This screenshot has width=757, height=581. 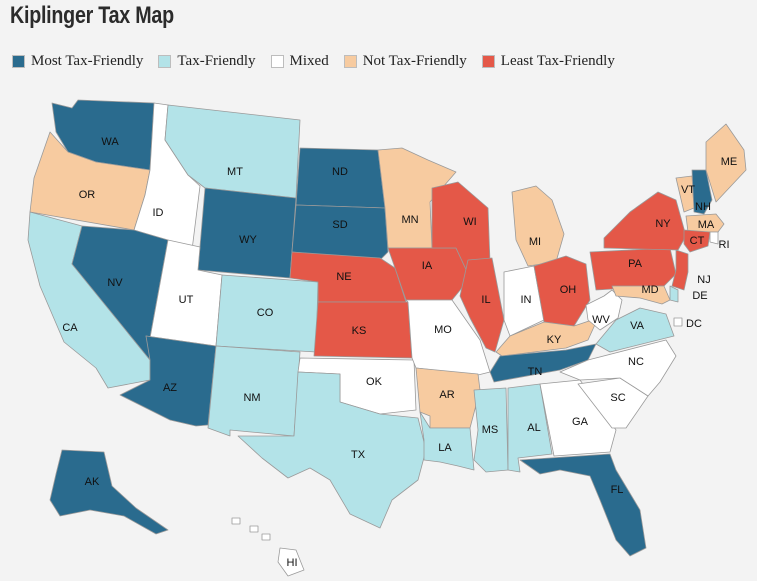 I want to click on state-label-ia: IA, so click(x=427, y=266).